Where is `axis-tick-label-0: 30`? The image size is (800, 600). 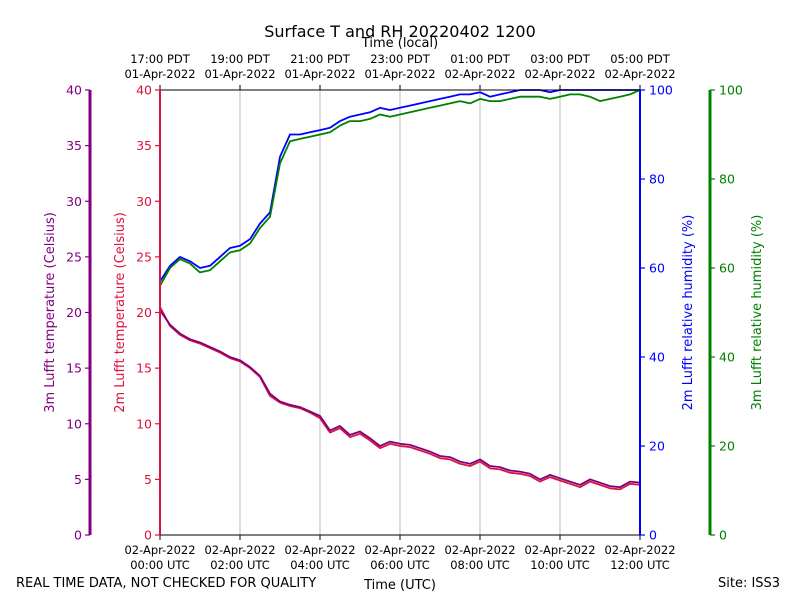
axis-tick-label-0: 30 is located at coordinates (74, 201).